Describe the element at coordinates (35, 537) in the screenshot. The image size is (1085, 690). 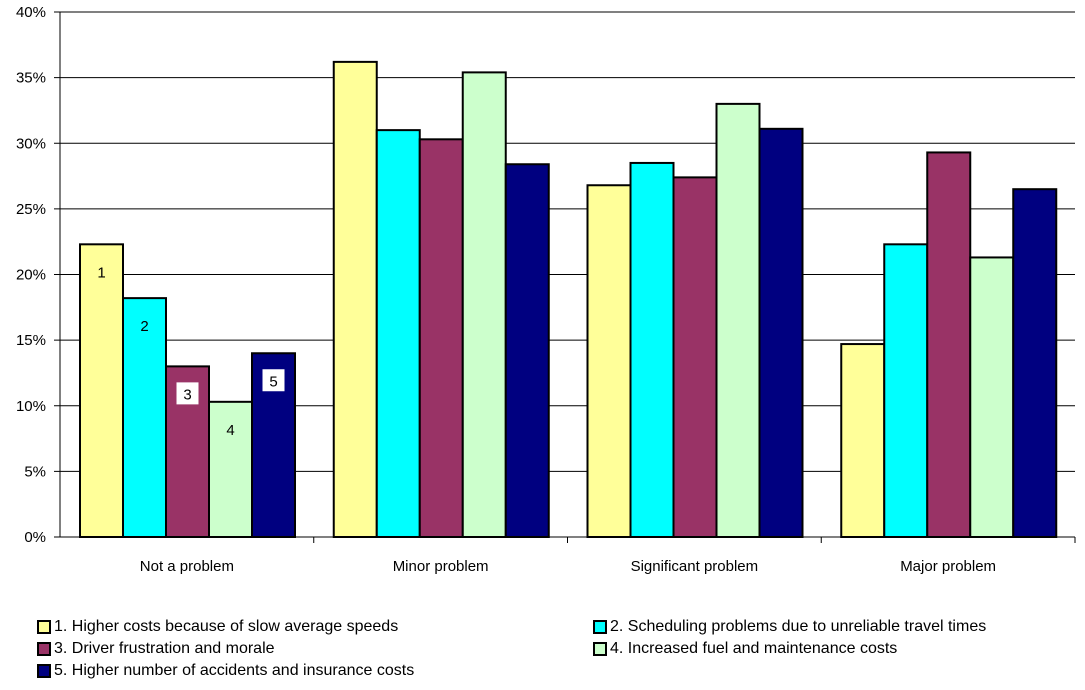
I see `y-tick-label: 0%` at that location.